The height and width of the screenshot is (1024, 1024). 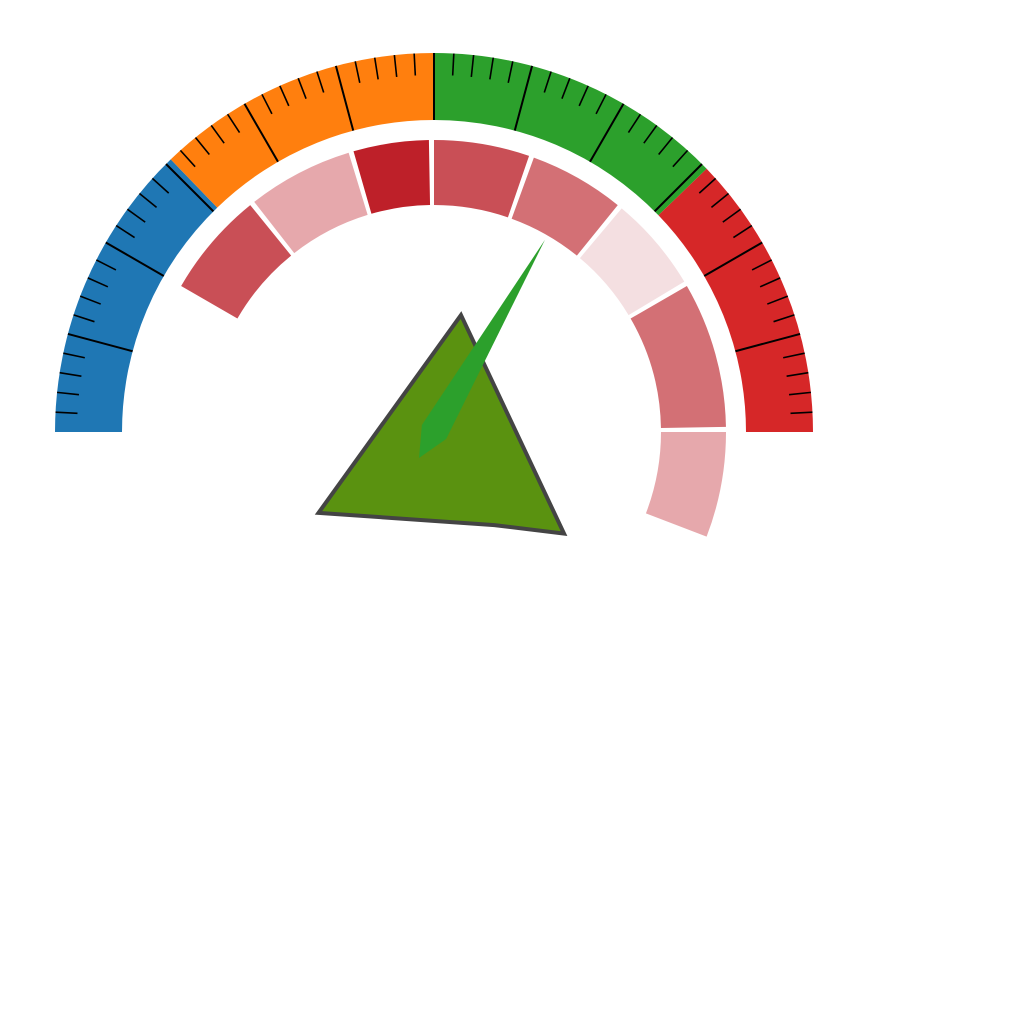 I want to click on needle-layer, so click(x=482, y=348).